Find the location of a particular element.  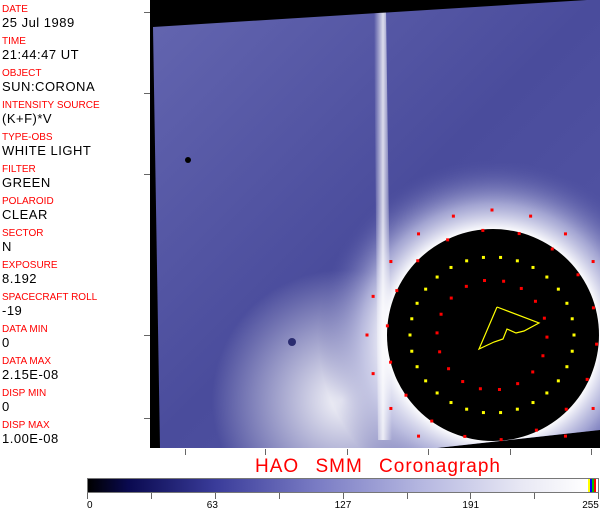

field-value: 21:44:47 UT is located at coordinates (41, 54).